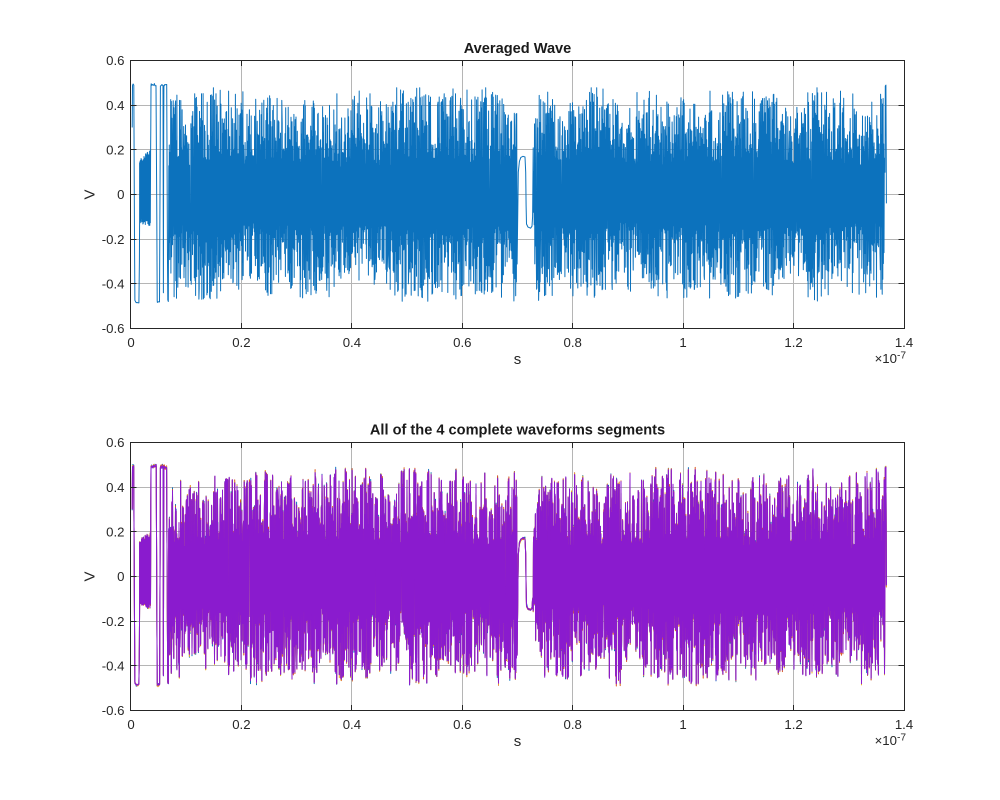  Describe the element at coordinates (517, 431) in the screenshot. I see `svg-text:All of the 4 complete waveform: All of the 4 complete waveforms segments` at that location.